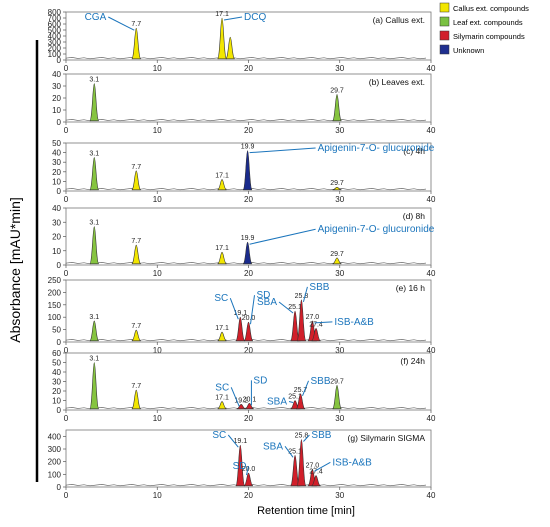 This screenshot has width=550, height=527. I want to click on y-tick-label: 20, so click(56, 98).